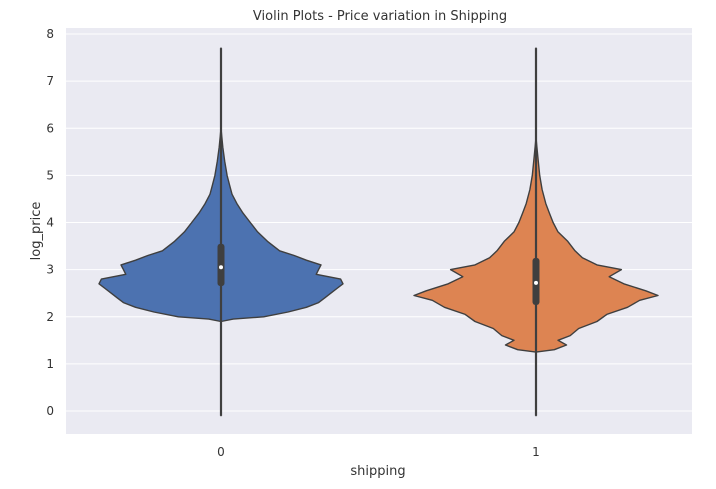 This screenshot has width=716, height=489. I want to click on y-tick-label: 0, so click(50, 411).